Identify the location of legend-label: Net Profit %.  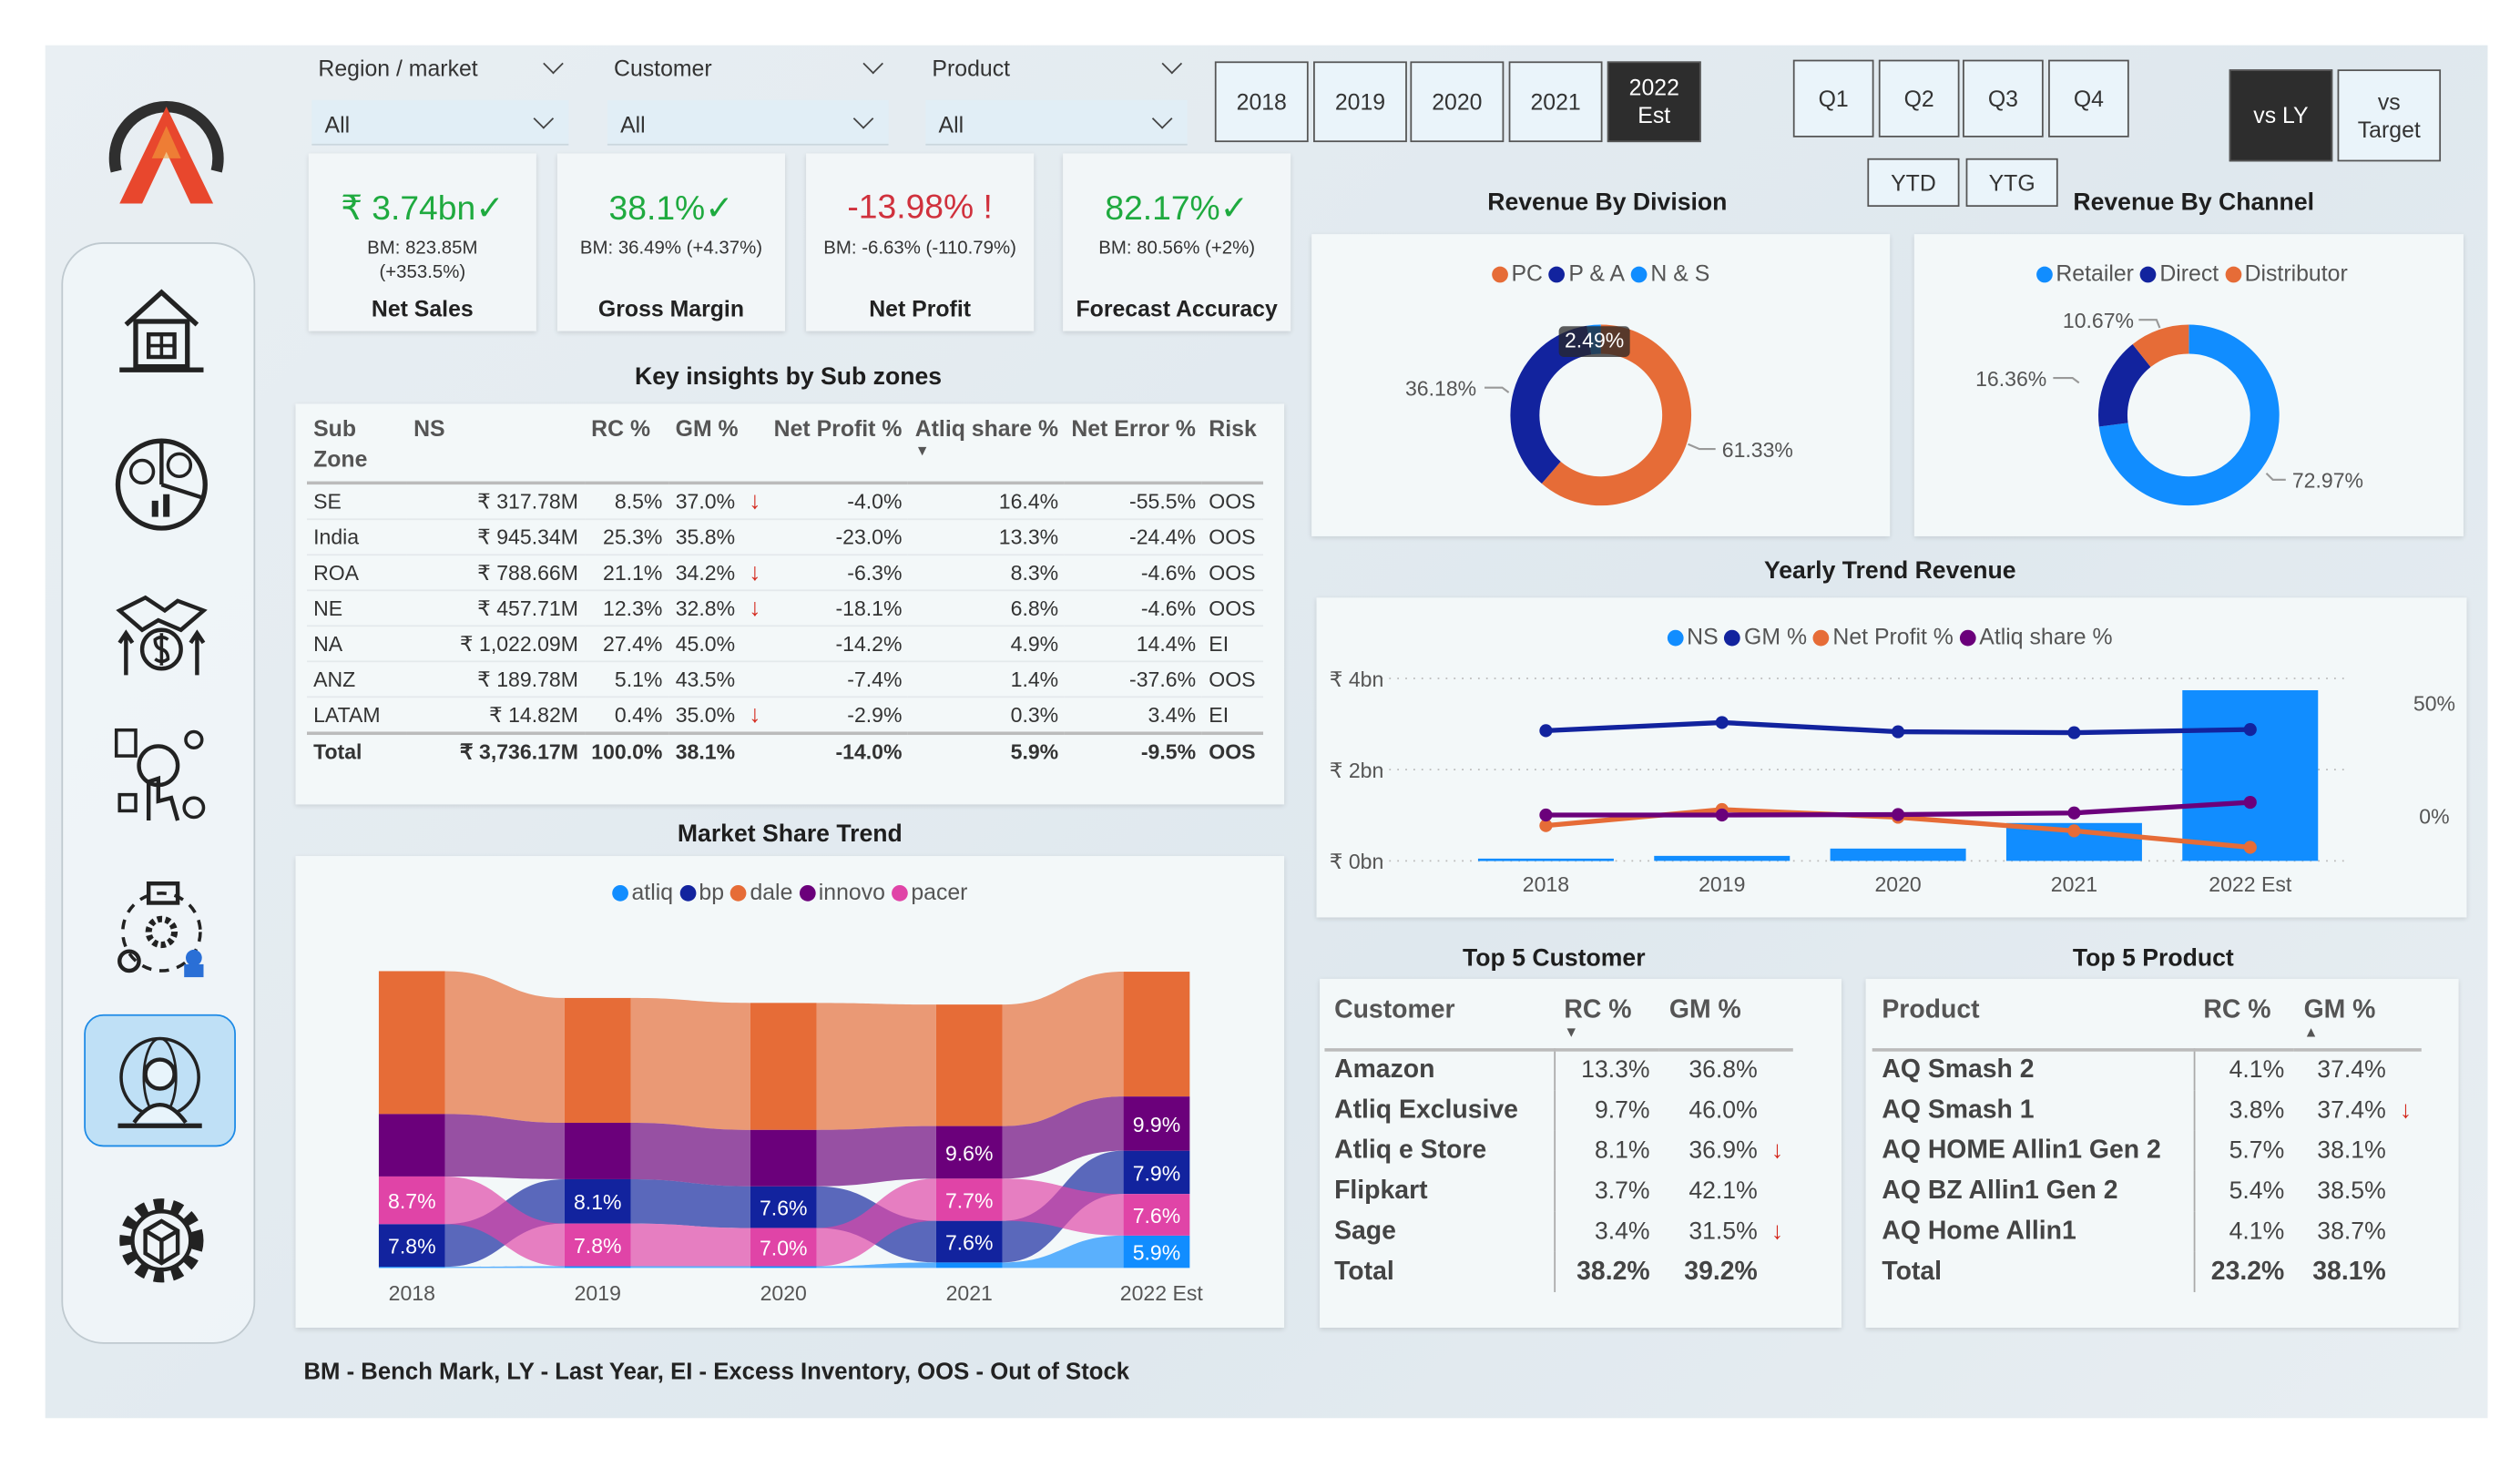
(1893, 637).